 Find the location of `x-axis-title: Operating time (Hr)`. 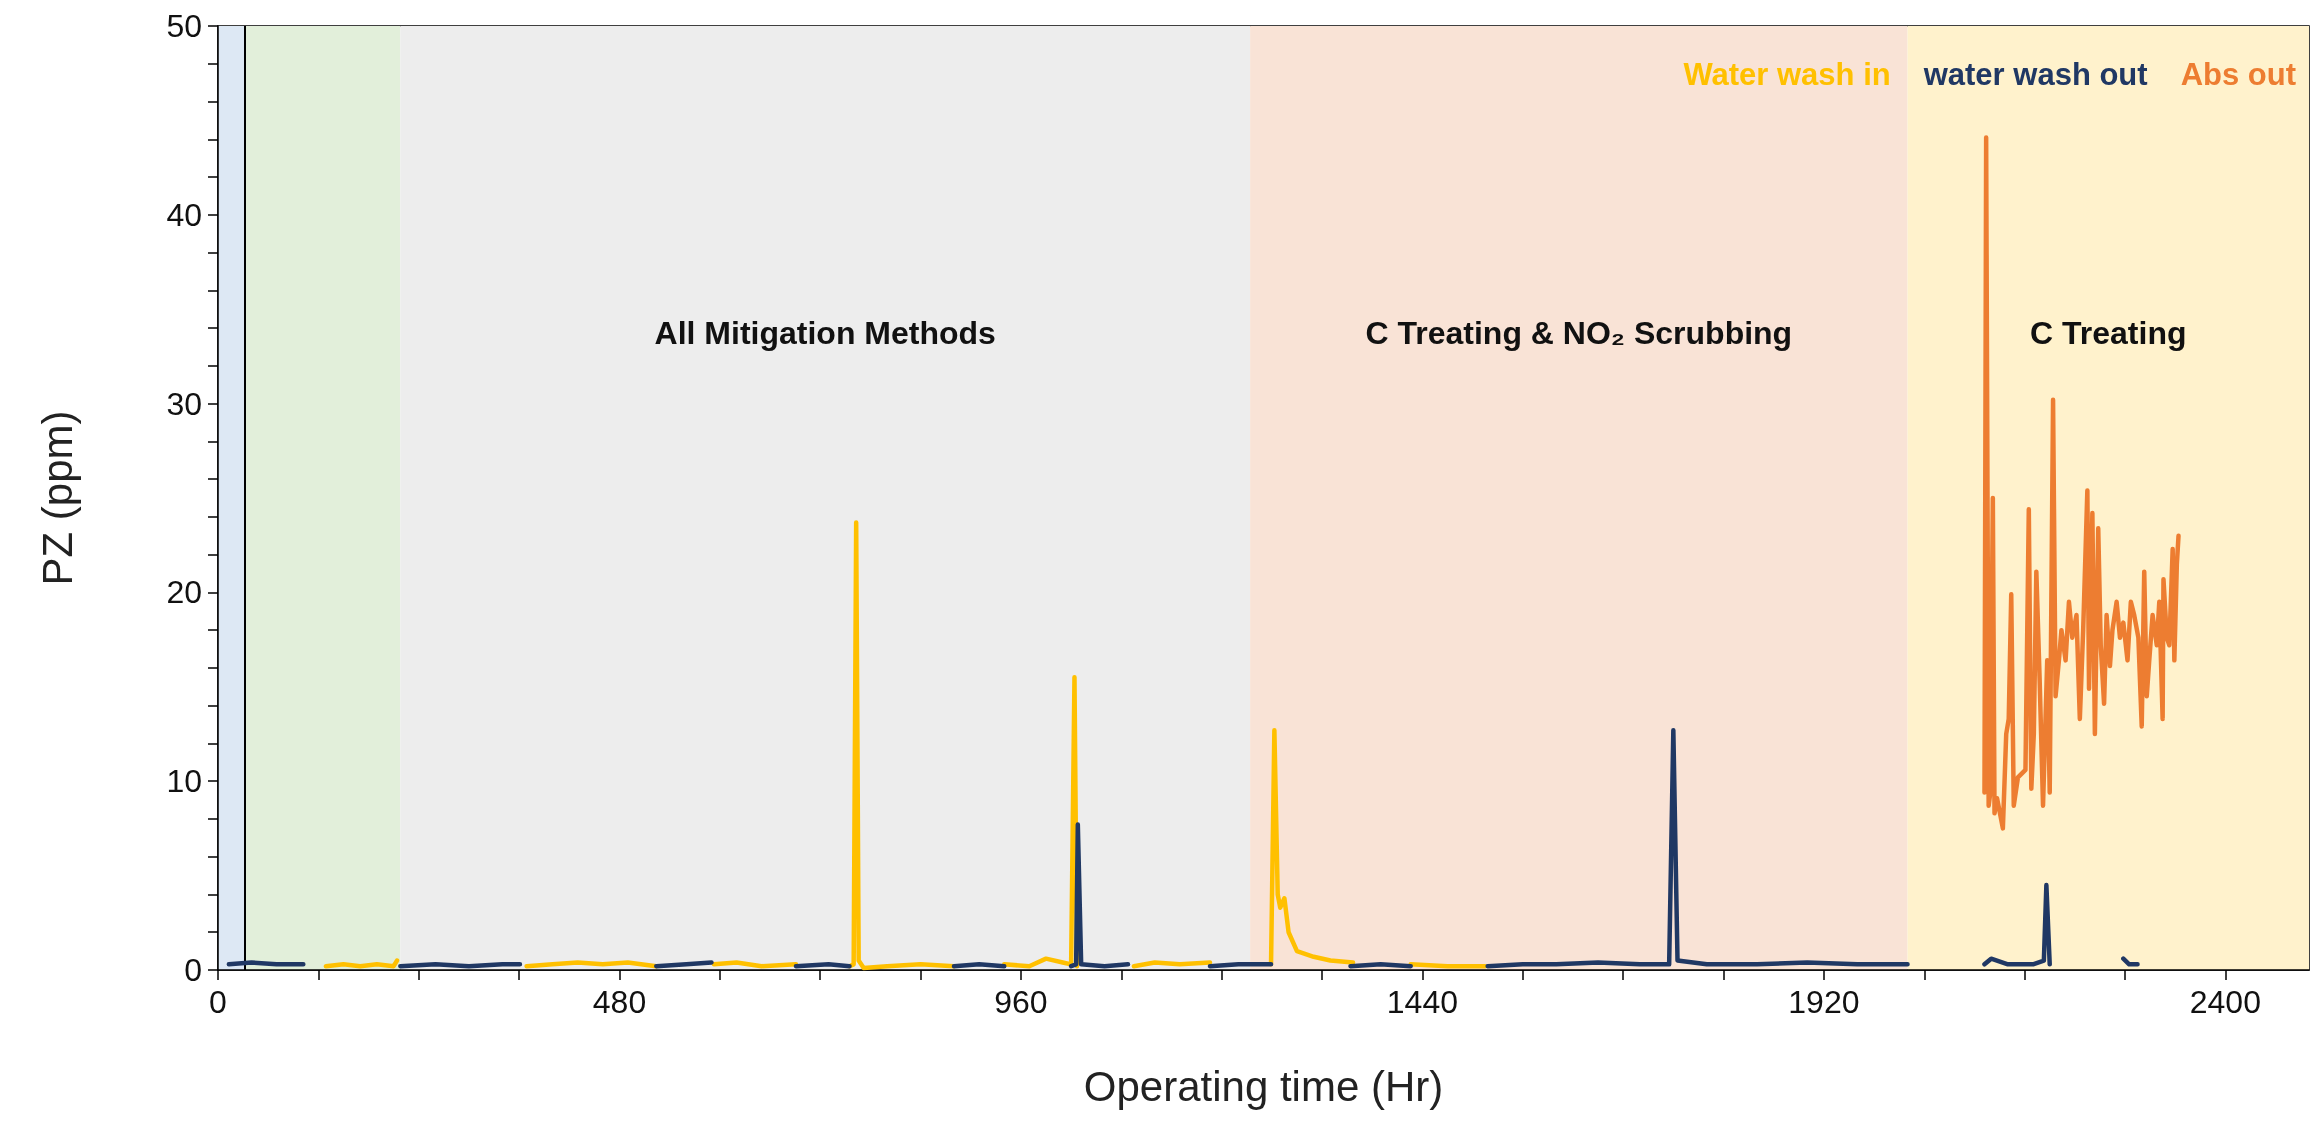

x-axis-title: Operating time (Hr) is located at coordinates (1263, 1086).